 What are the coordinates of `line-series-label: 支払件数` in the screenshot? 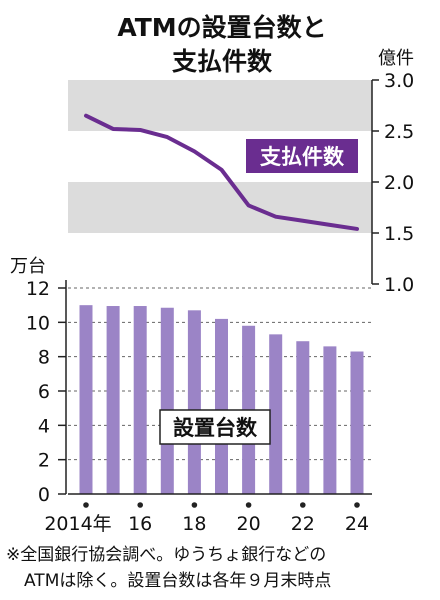 It's located at (302, 157).